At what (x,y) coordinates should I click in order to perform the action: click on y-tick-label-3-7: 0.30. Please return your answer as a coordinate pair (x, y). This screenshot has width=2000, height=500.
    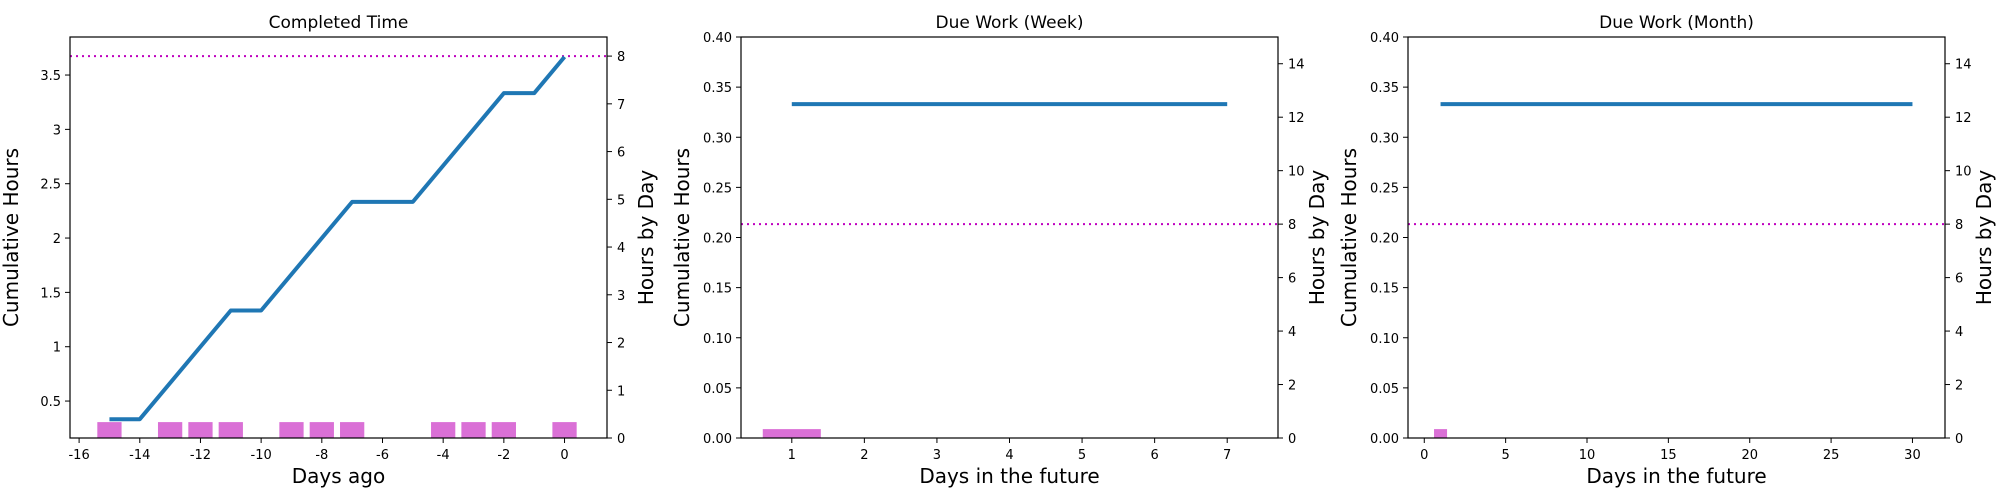
    Looking at the image, I should click on (1384, 138).